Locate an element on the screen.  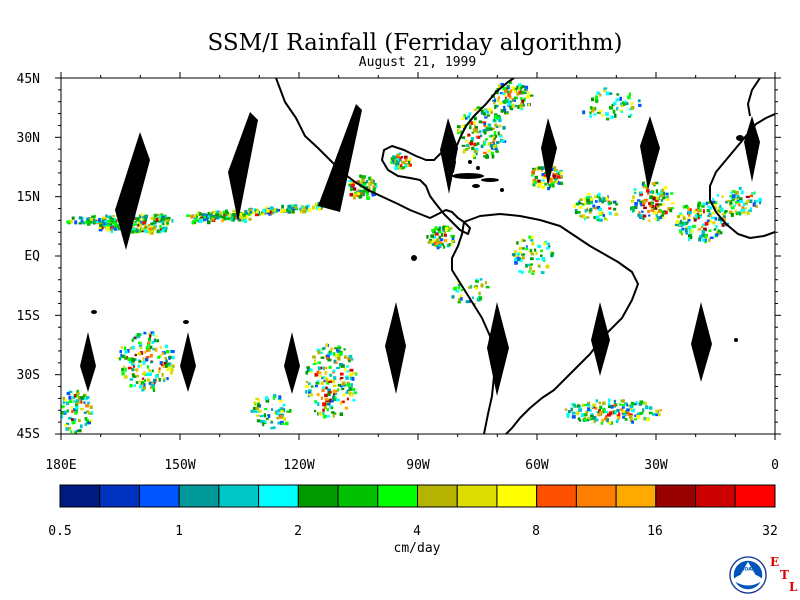
latitude-labels: 45N 30N 15N EQ 15S 30S 45S is located at coordinates (29, 257).